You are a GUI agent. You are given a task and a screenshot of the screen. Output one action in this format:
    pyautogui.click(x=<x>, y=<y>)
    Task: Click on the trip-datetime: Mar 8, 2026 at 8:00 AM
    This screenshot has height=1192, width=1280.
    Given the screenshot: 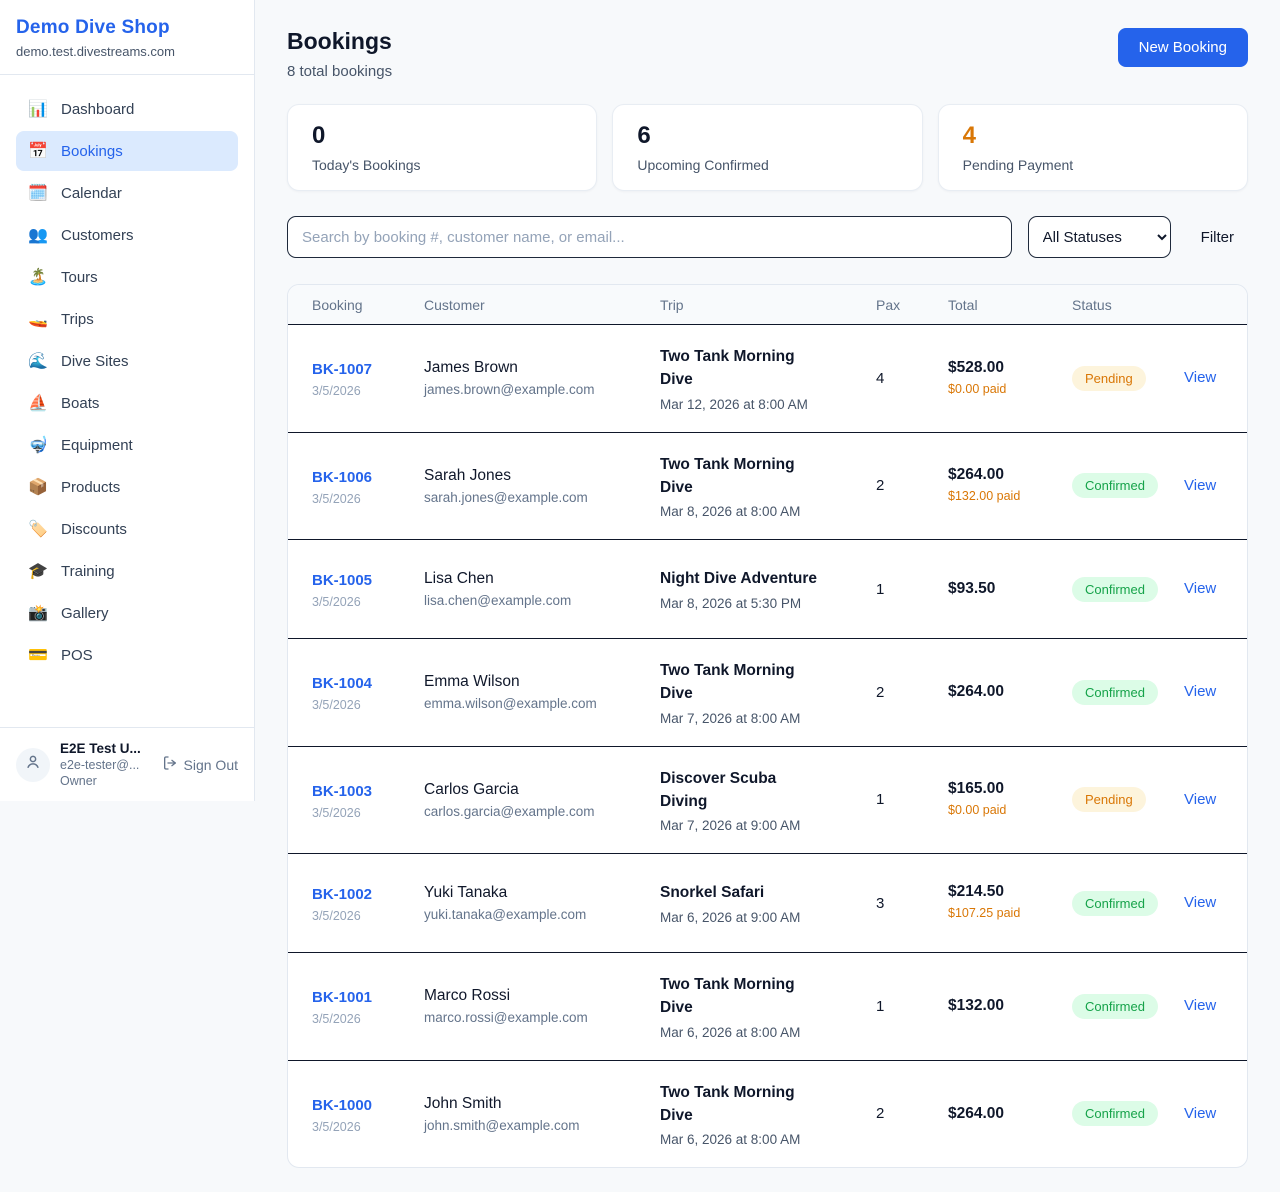 What is the action you would take?
    pyautogui.click(x=730, y=511)
    